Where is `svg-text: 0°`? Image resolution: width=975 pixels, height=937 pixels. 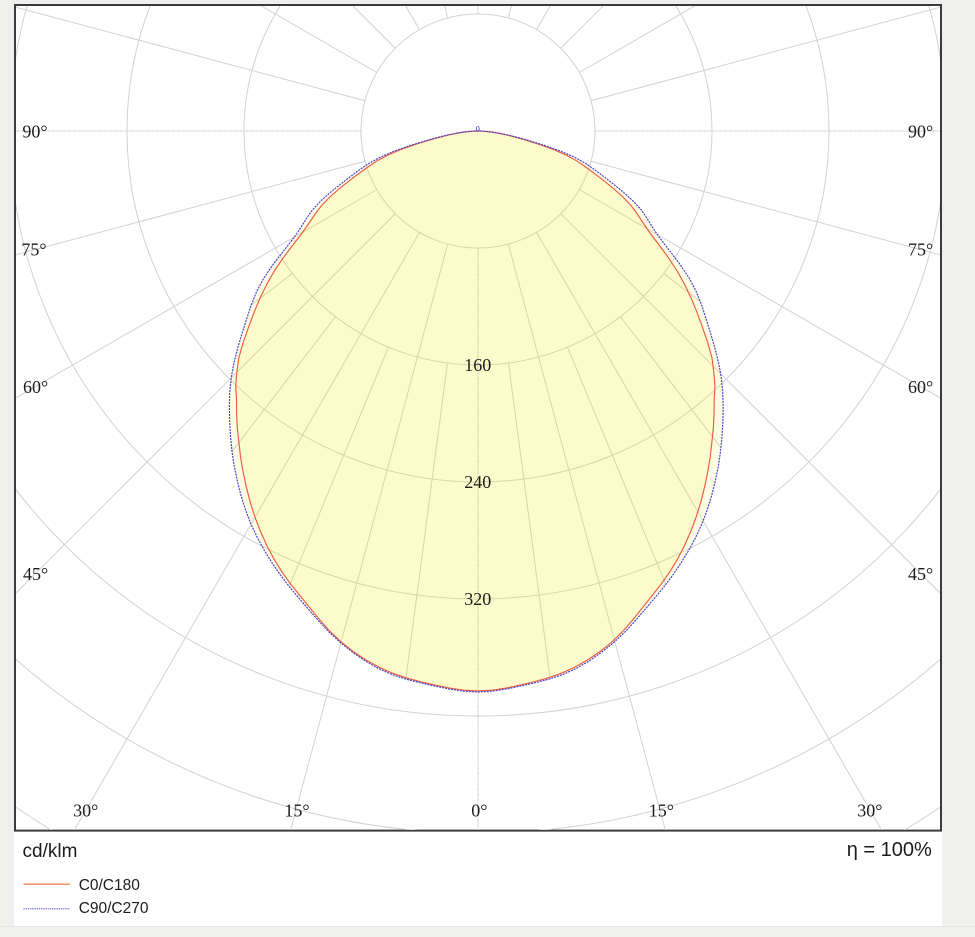
svg-text: 0° is located at coordinates (479, 811).